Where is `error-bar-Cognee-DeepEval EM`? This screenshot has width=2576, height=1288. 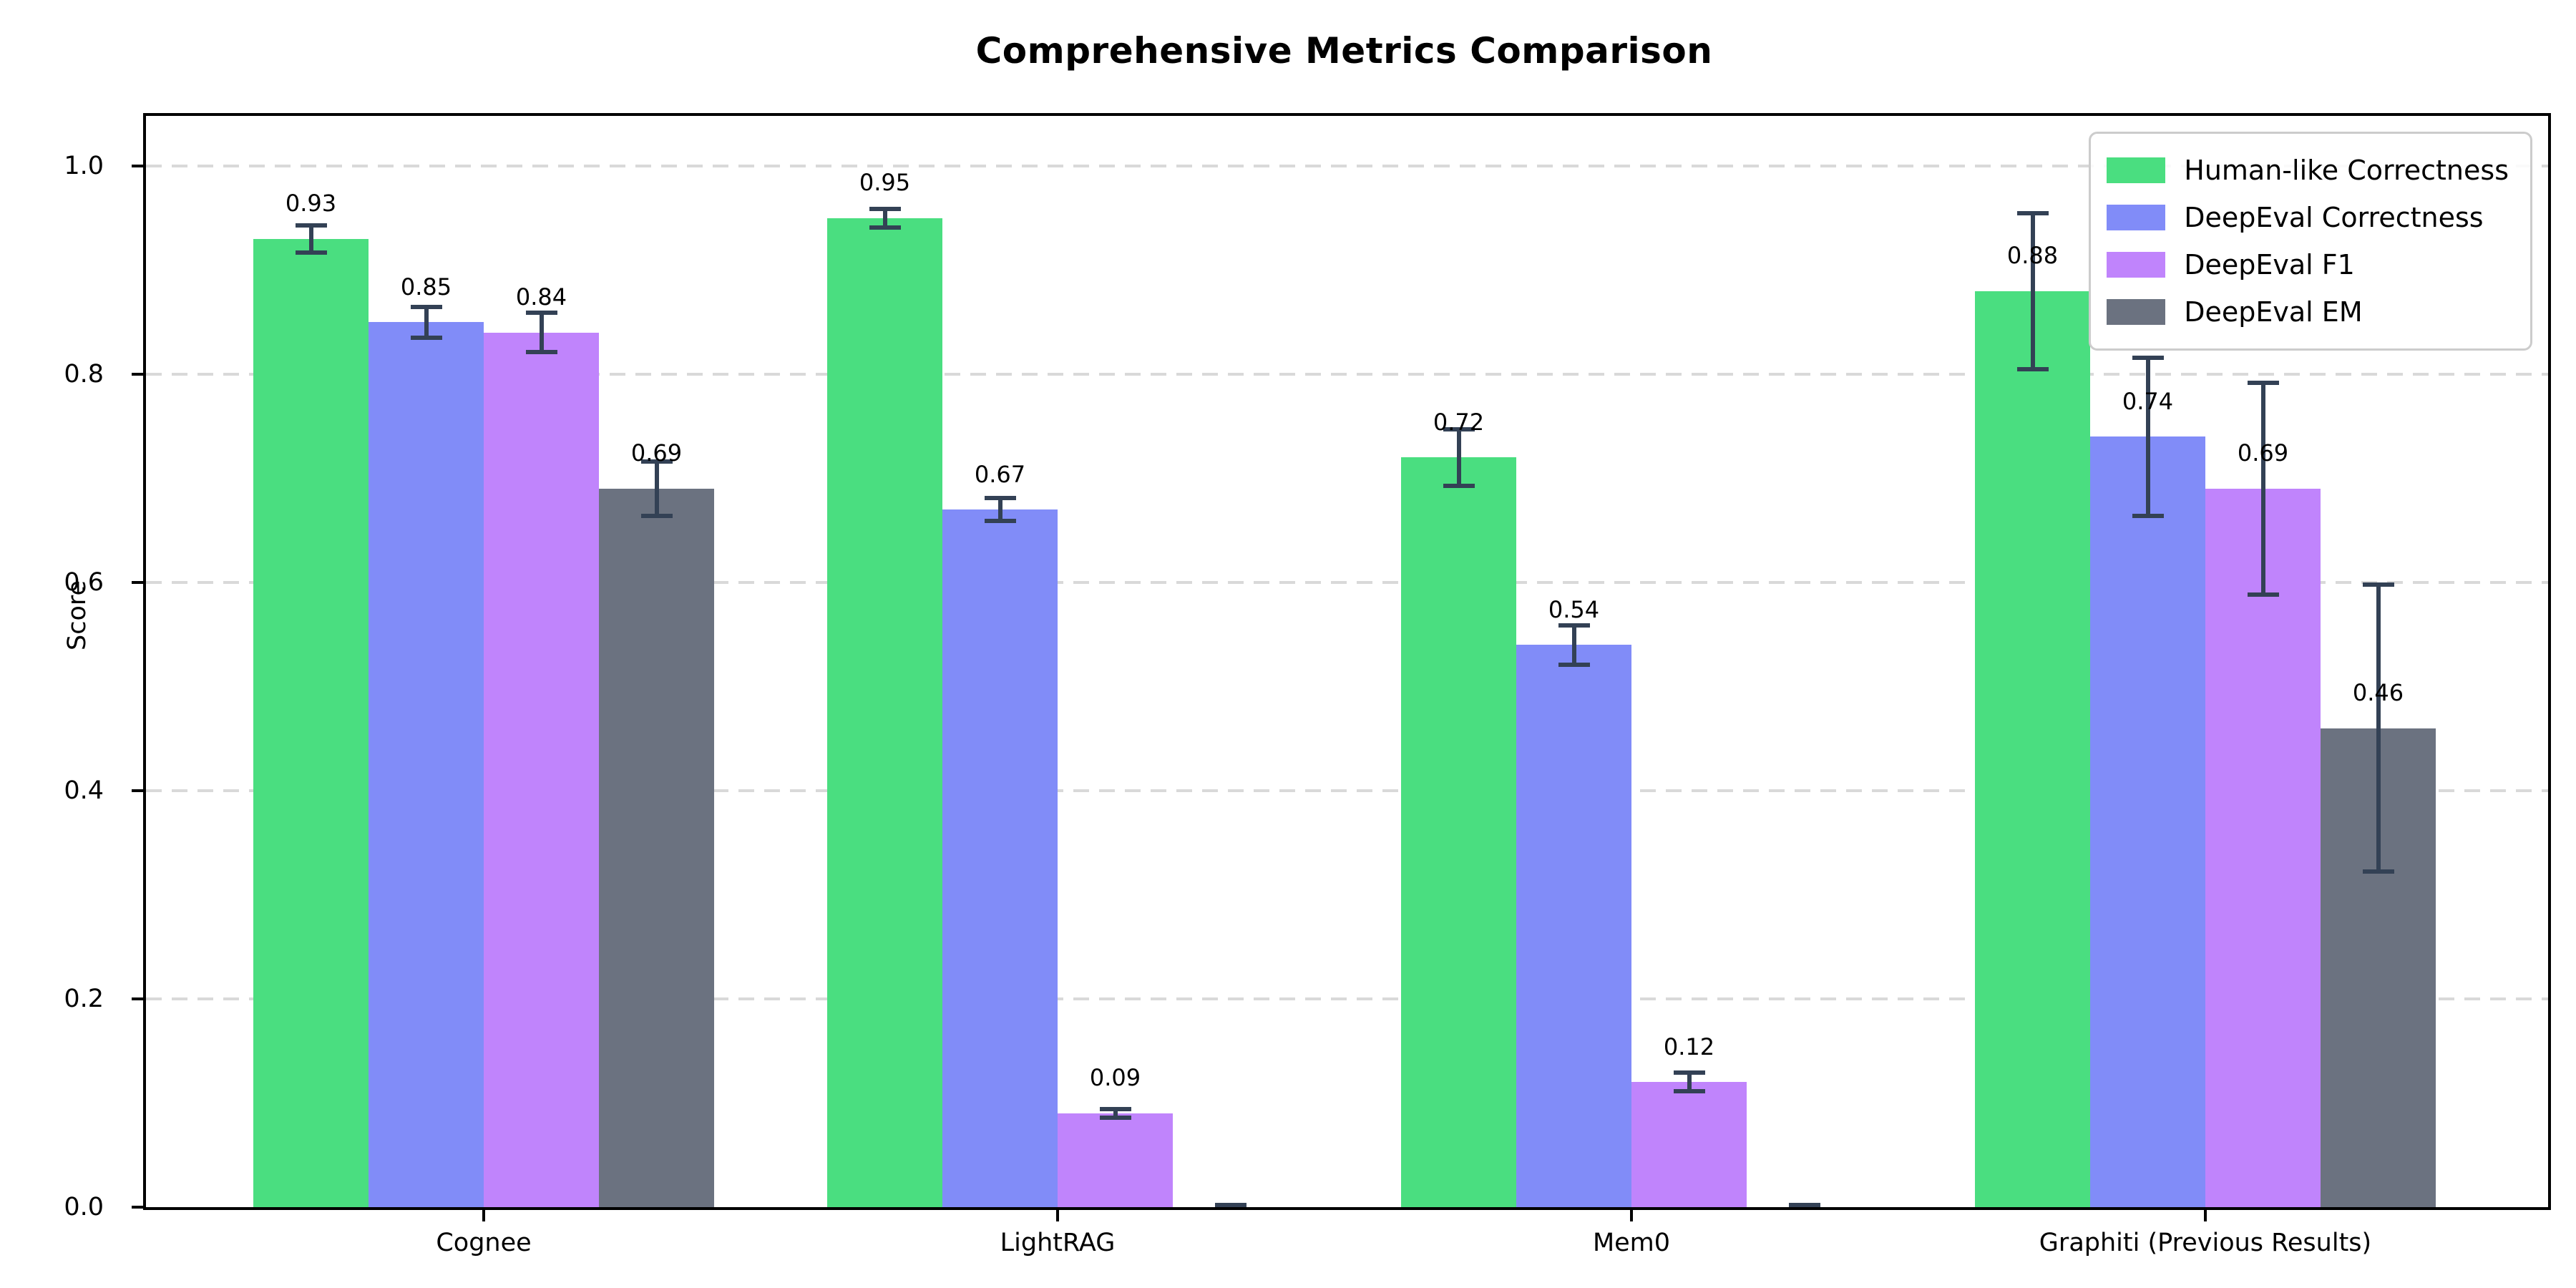 error-bar-Cognee-DeepEval EM is located at coordinates (656, 488).